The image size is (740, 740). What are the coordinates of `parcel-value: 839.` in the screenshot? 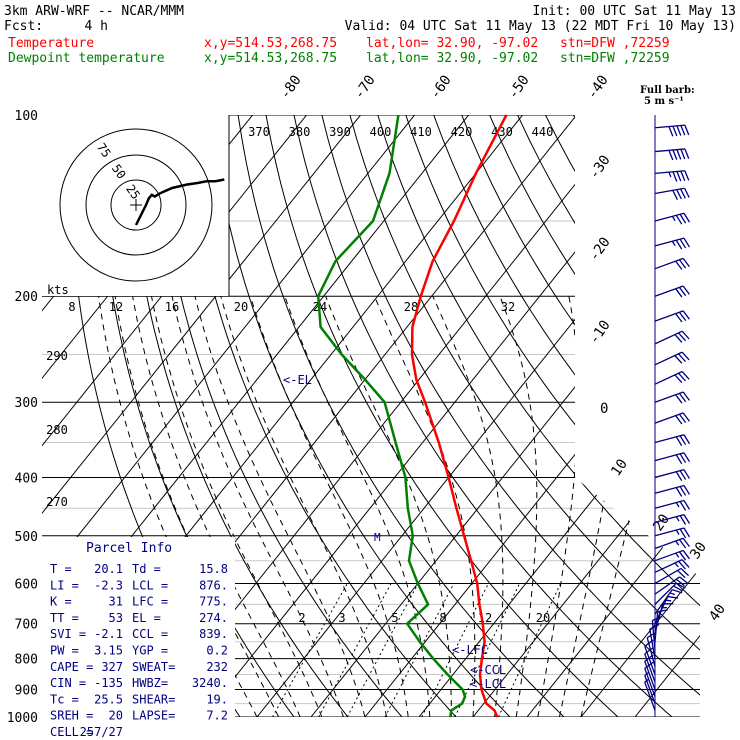 It's located at (213, 634).